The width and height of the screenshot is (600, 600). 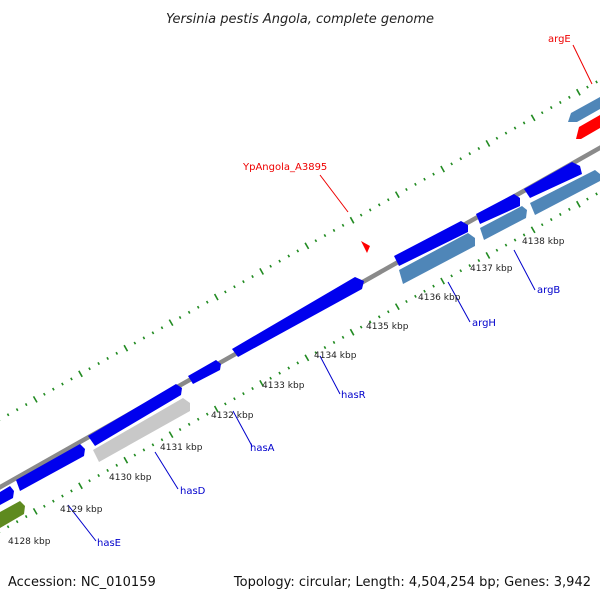 What do you see at coordinates (548, 290) in the screenshot?
I see `gene-label-argB: argB` at bounding box center [548, 290].